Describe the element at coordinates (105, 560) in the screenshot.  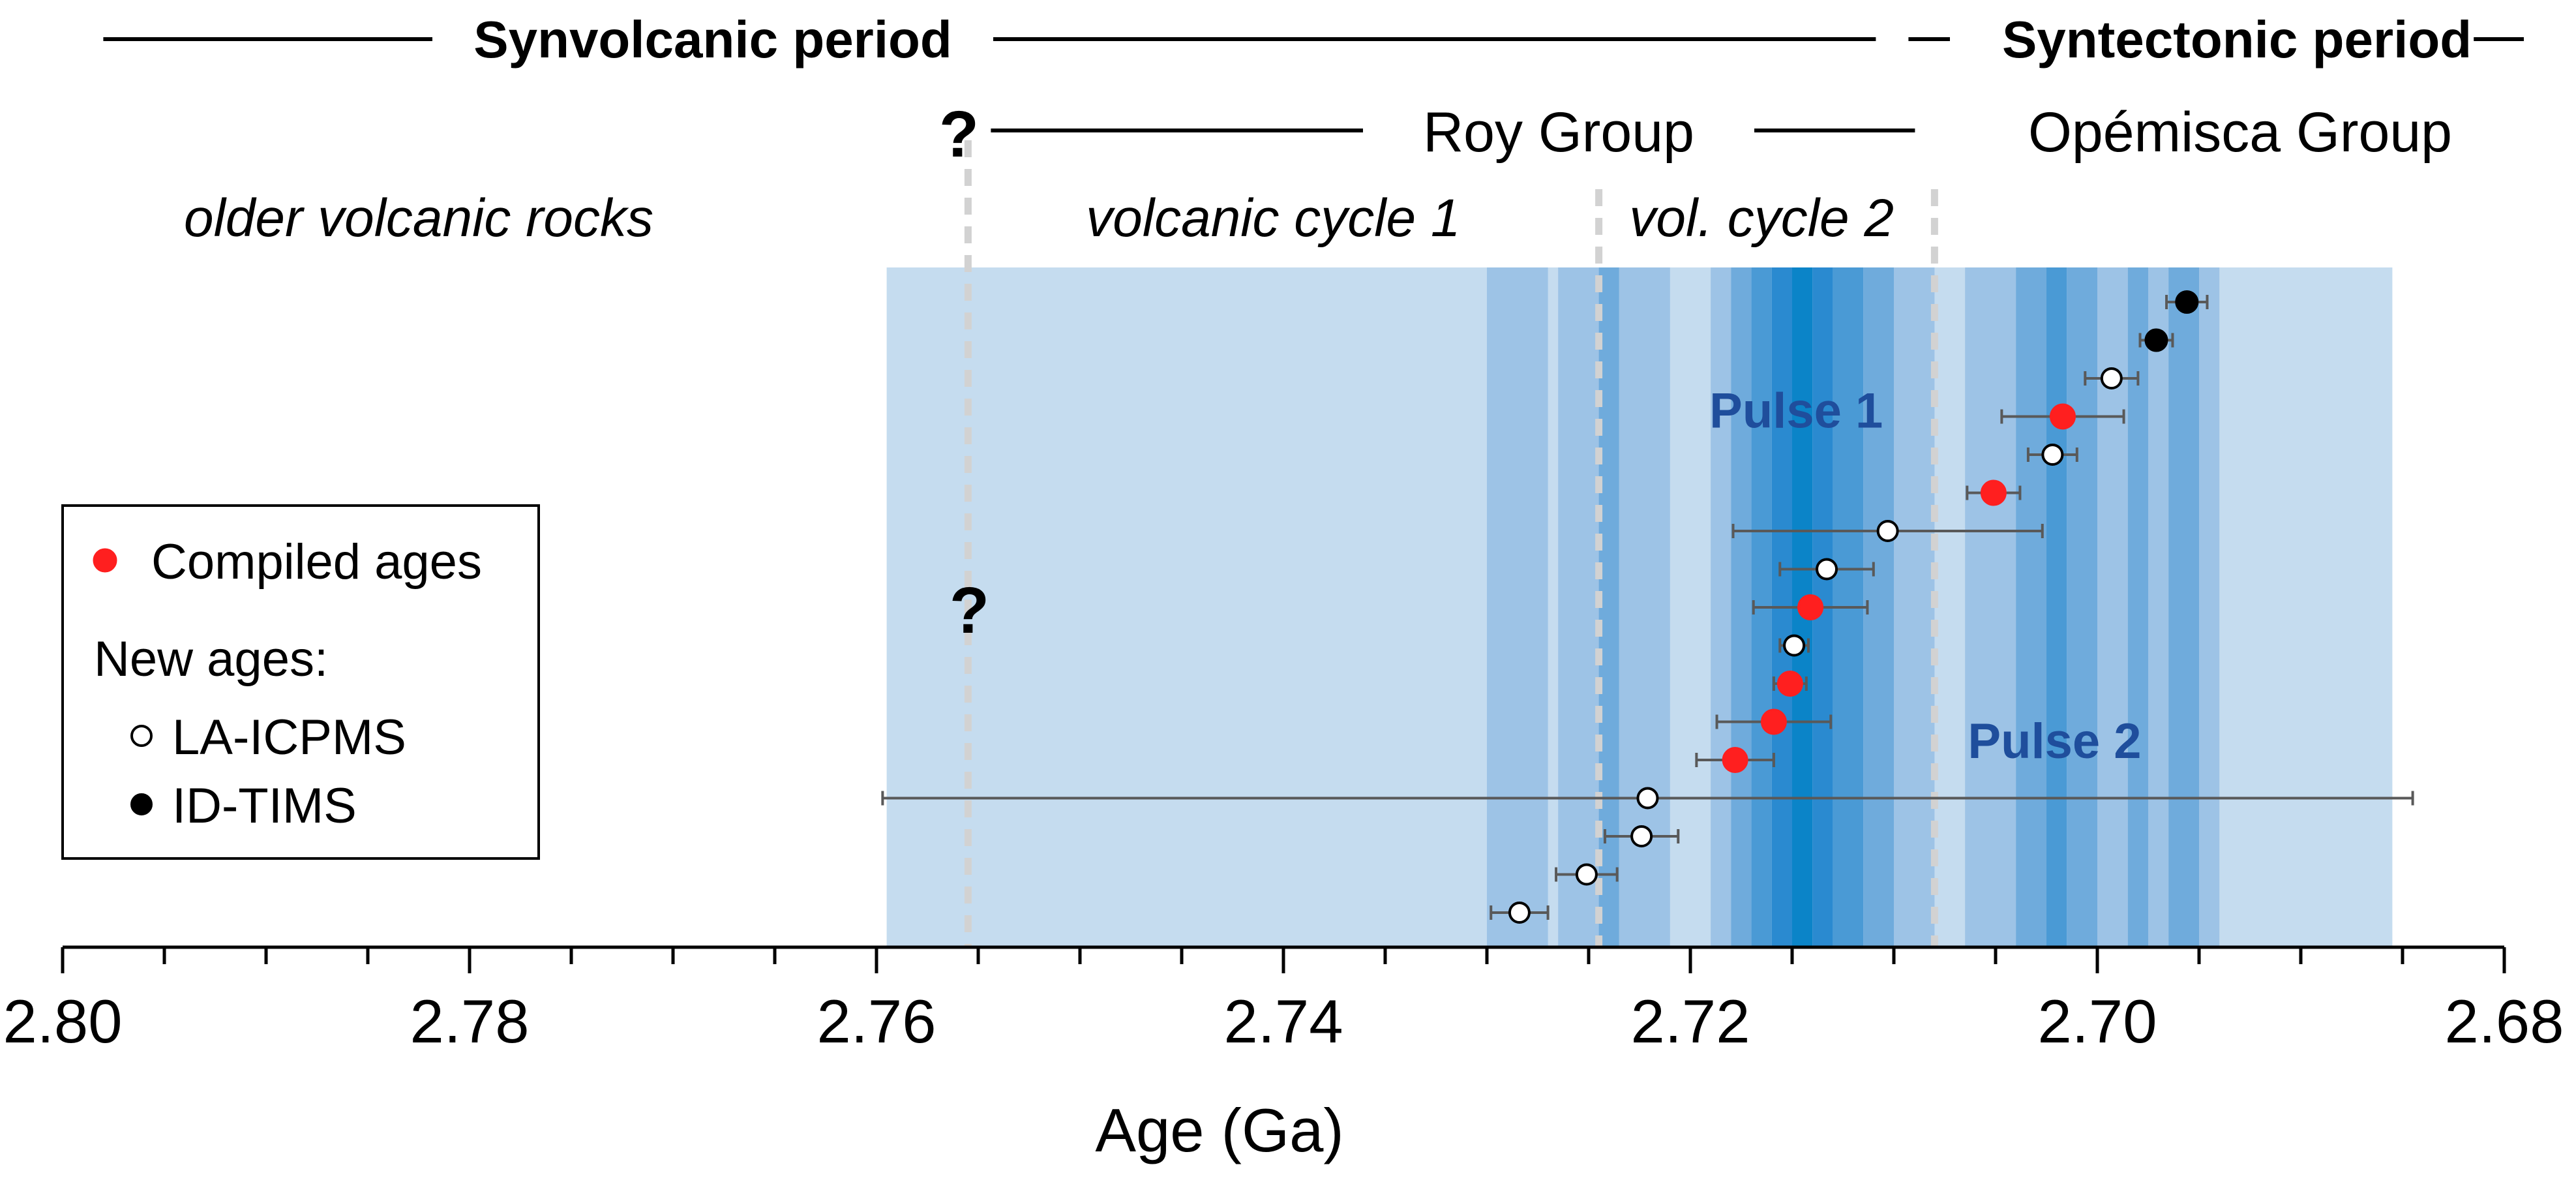
I see `legend-marker-compiled` at that location.